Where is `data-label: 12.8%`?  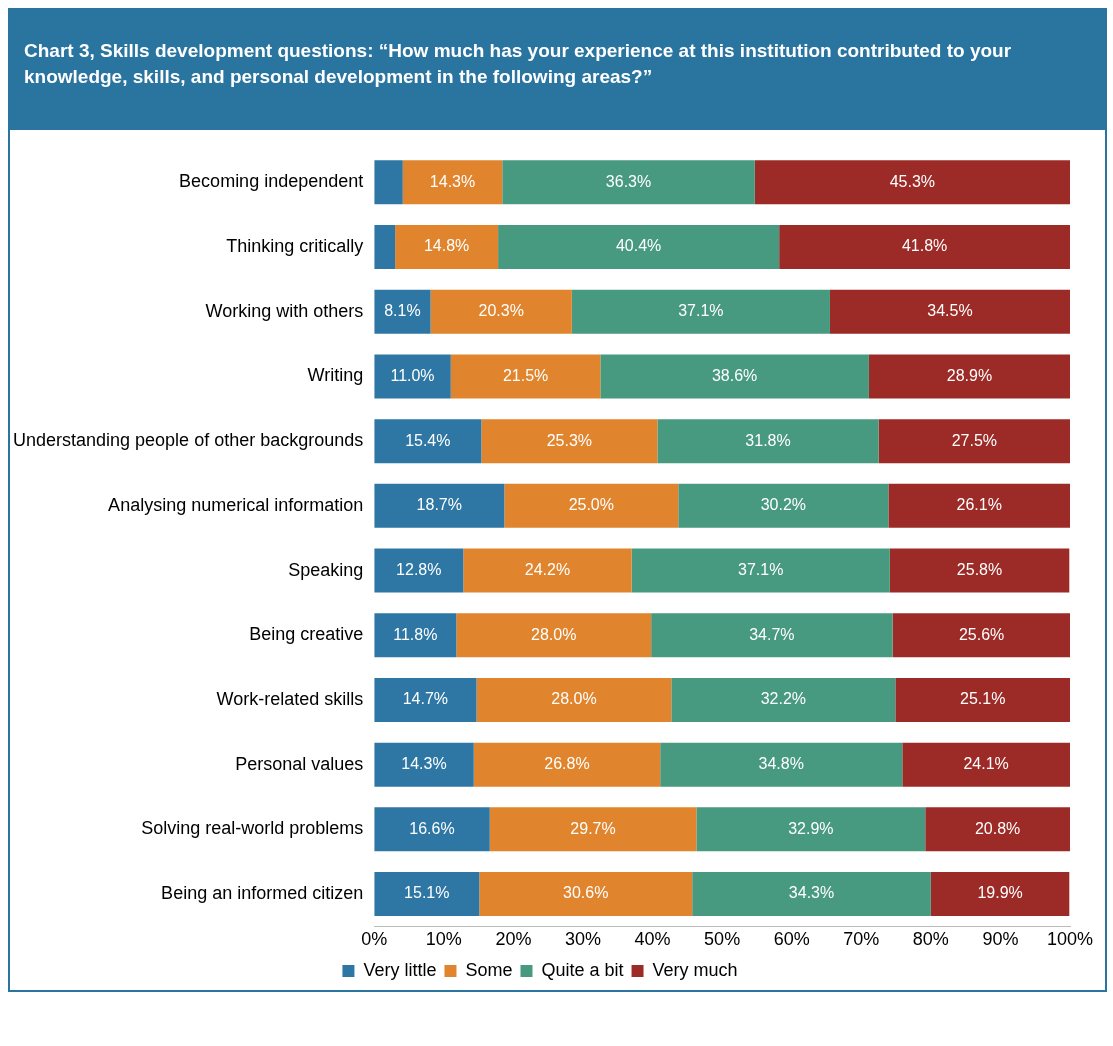 data-label: 12.8% is located at coordinates (419, 569).